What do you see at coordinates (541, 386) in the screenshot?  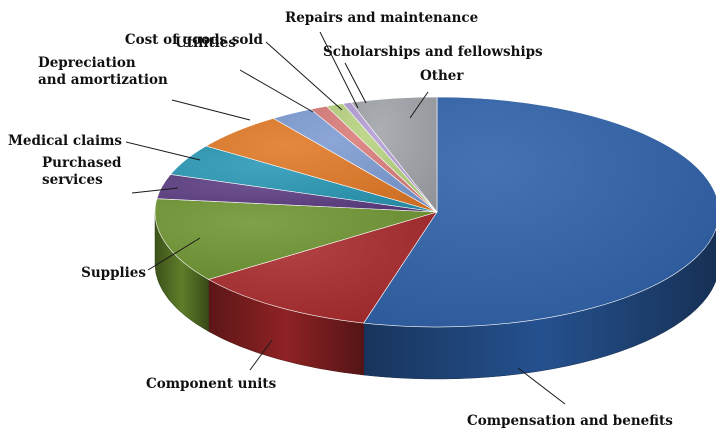 I see `leader-line-compensation-and-benefits` at bounding box center [541, 386].